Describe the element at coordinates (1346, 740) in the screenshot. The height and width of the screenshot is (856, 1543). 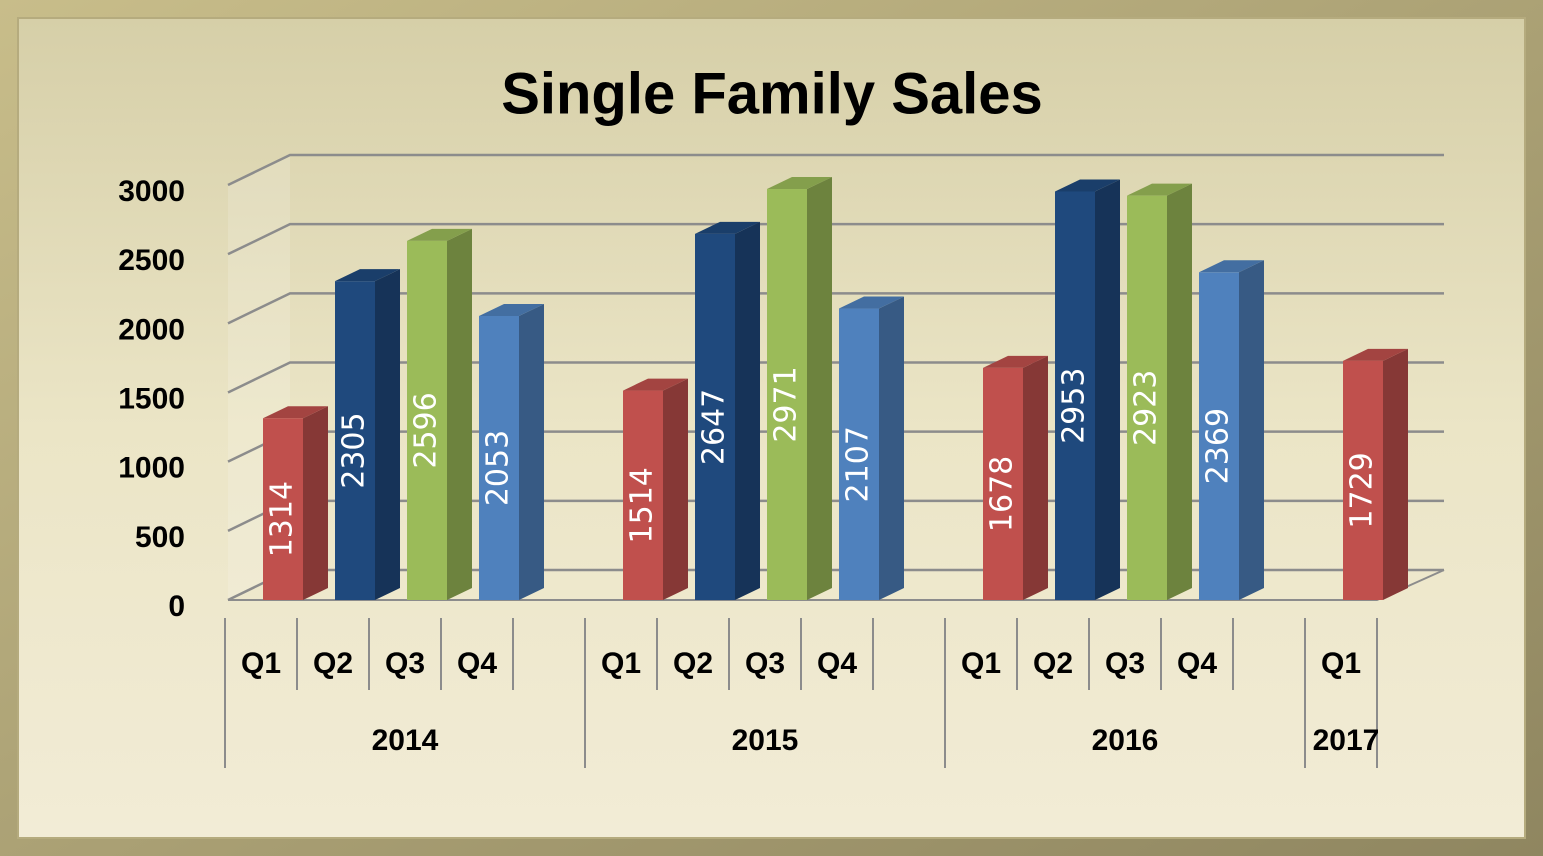
I see `group-label: 2017` at that location.